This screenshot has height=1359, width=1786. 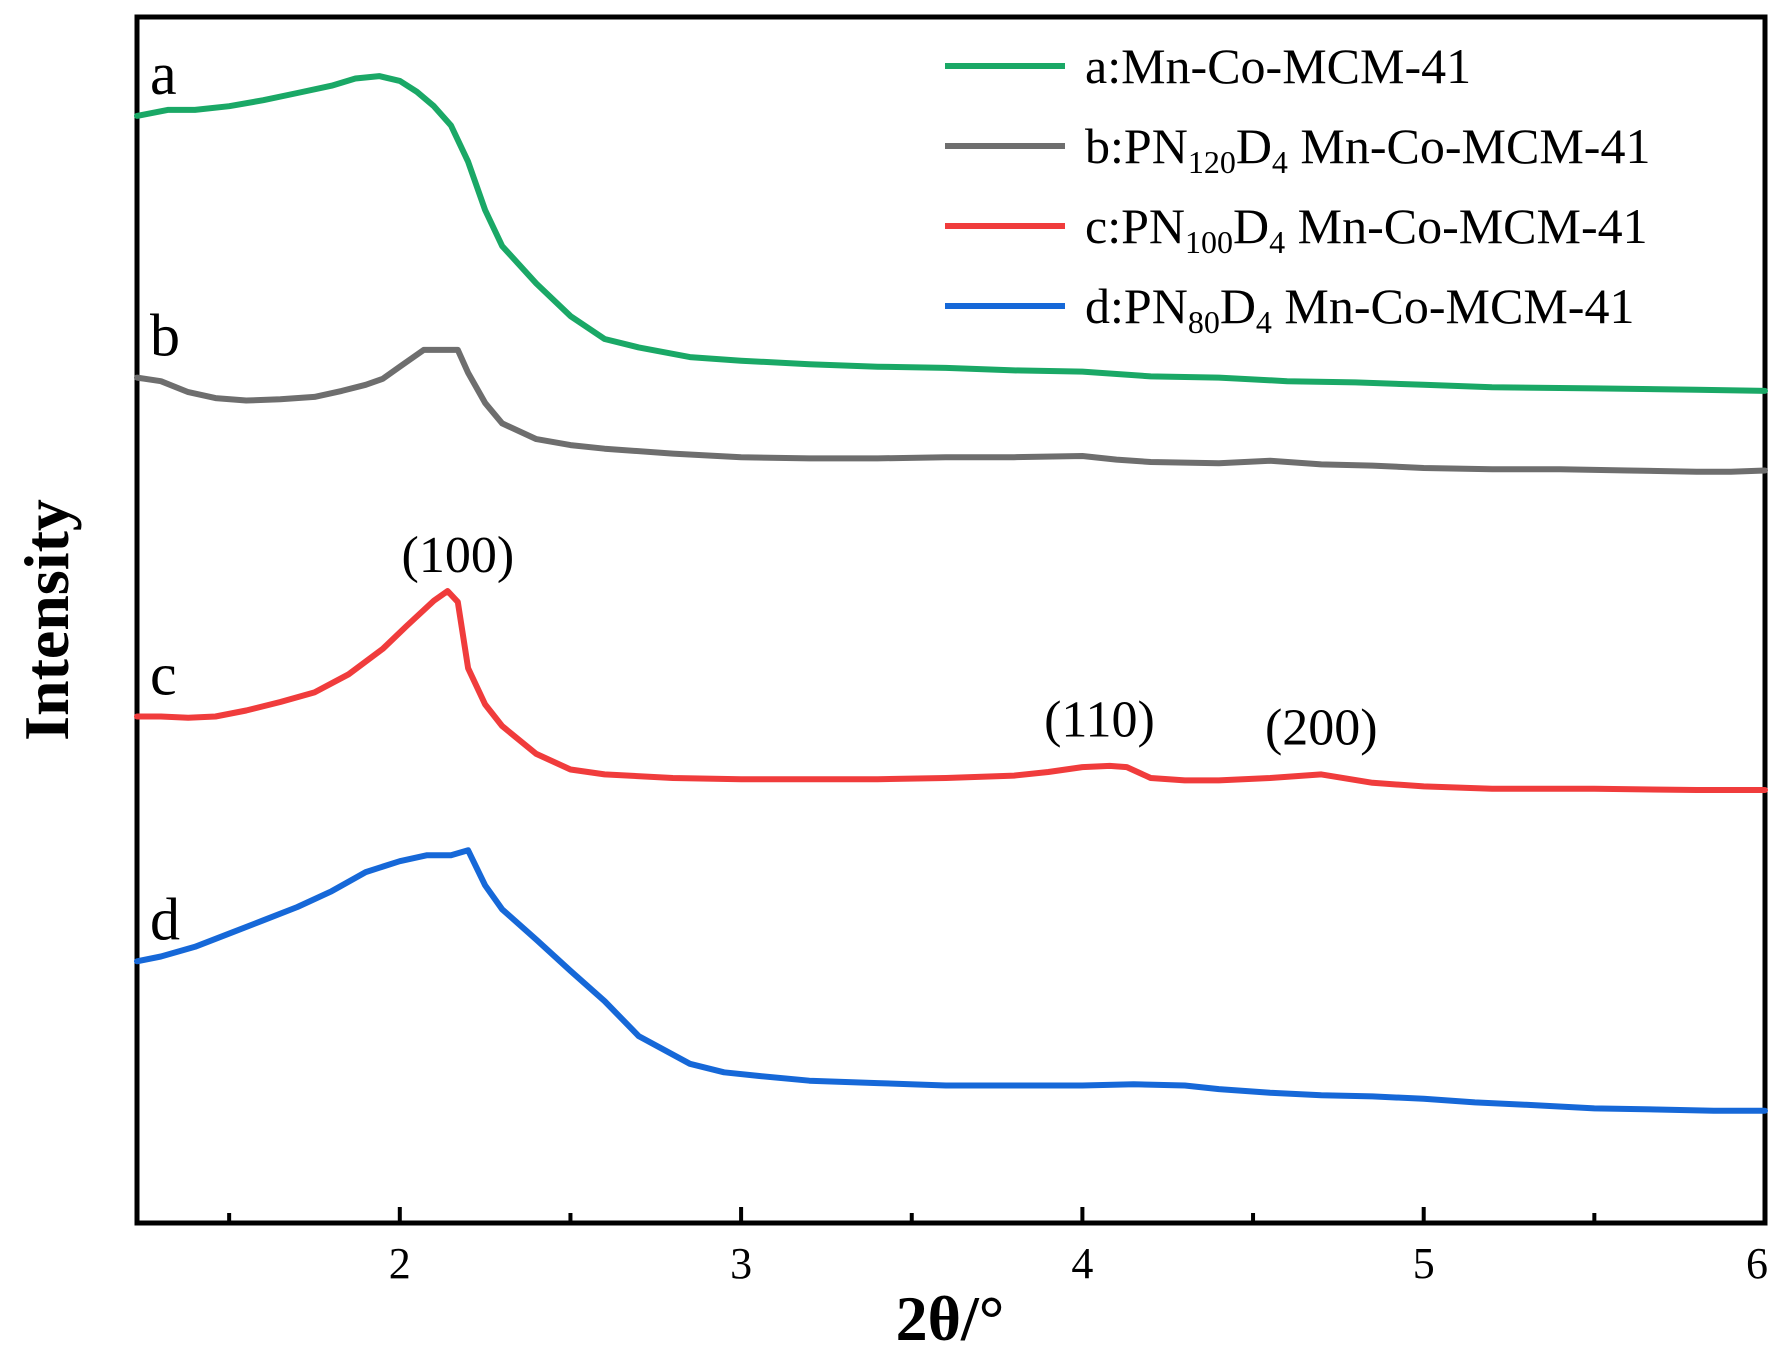 What do you see at coordinates (400, 1263) in the screenshot?
I see `x-tick-label: 2` at bounding box center [400, 1263].